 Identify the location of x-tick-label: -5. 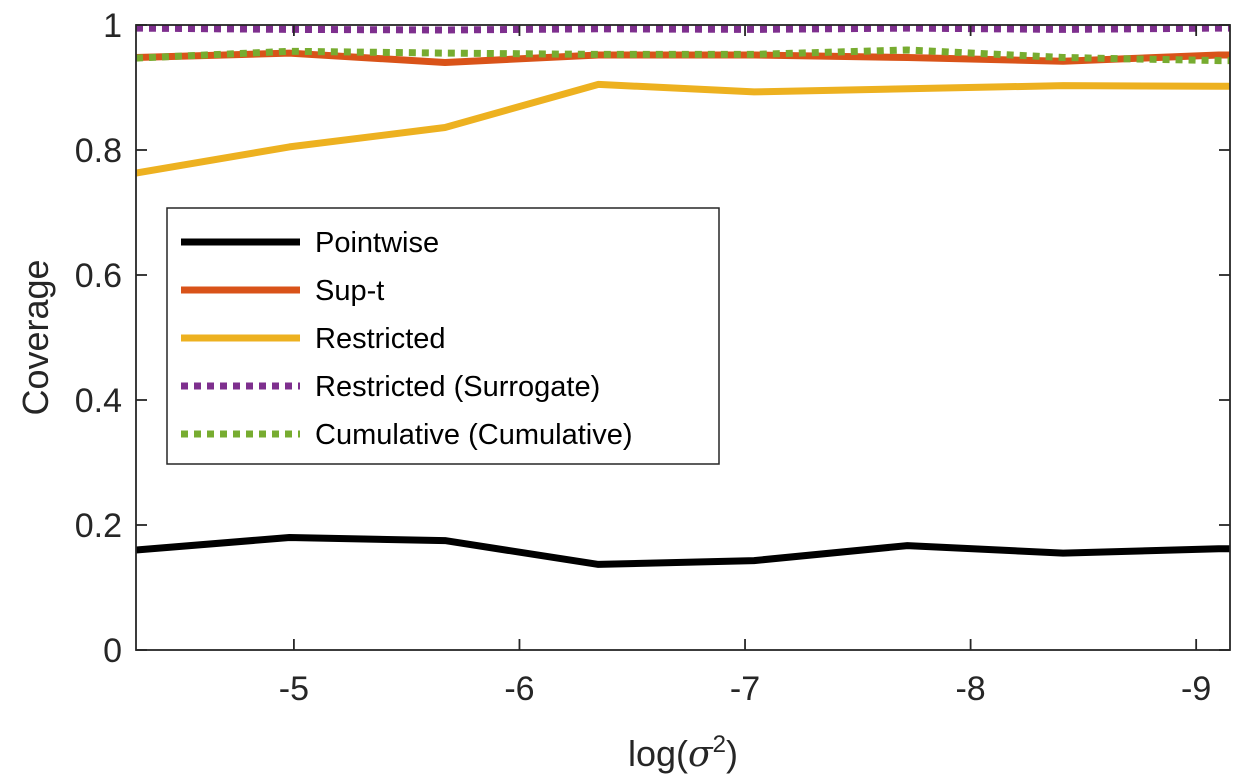
(294, 689).